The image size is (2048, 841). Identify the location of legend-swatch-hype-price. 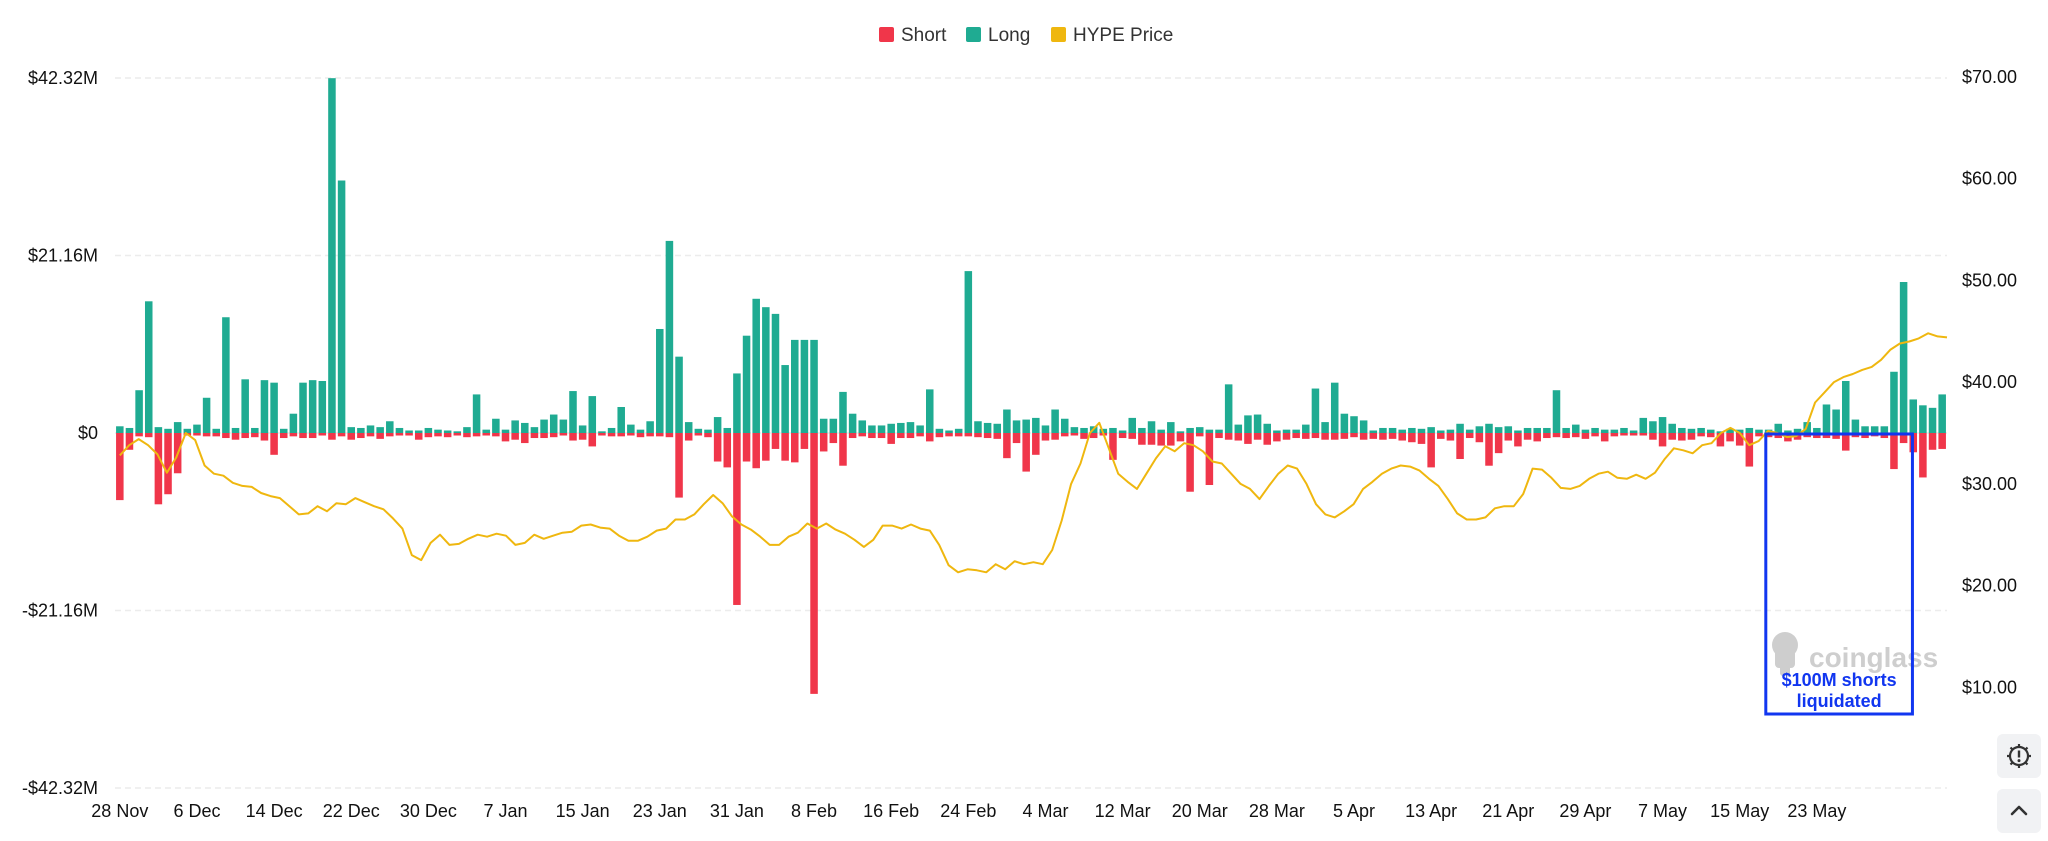
(1058, 34).